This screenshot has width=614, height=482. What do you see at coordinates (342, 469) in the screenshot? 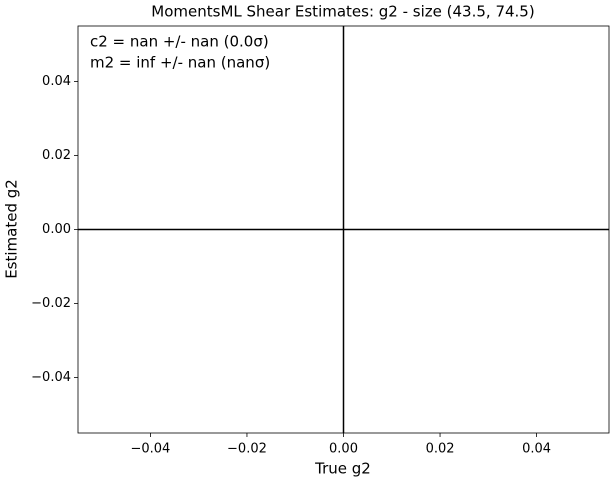
I see `x-axis-label: True g2` at bounding box center [342, 469].